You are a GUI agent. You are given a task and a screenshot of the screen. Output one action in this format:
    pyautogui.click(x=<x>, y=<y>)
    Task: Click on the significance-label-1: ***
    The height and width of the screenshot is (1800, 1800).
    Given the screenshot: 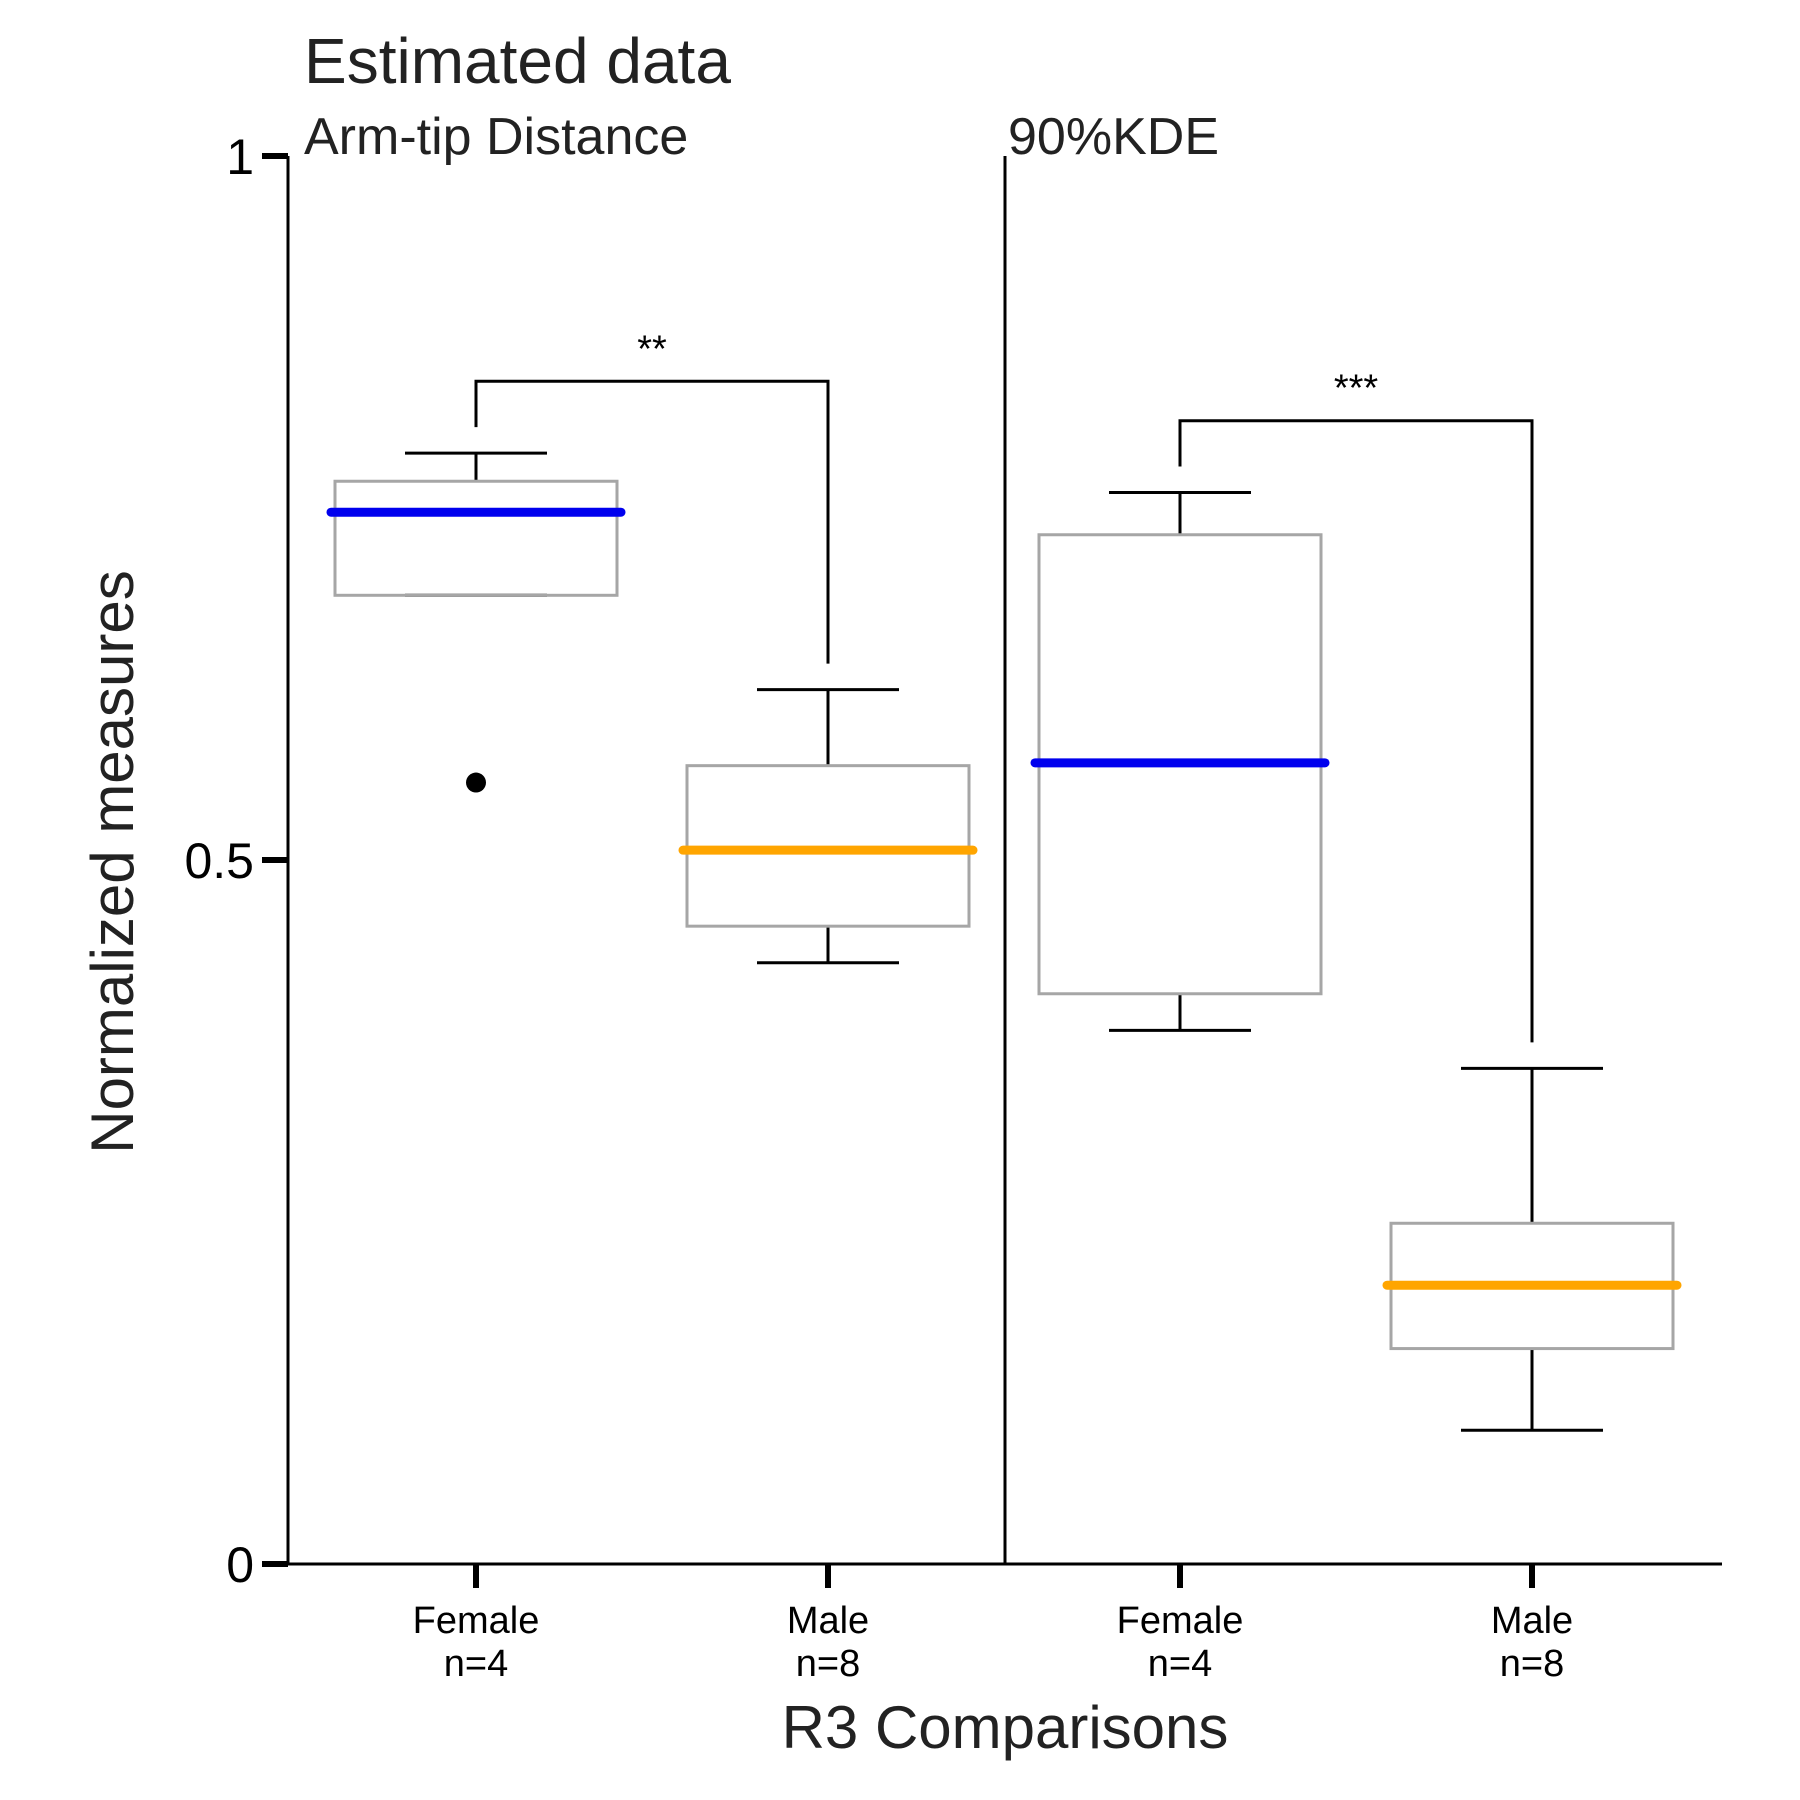 What is the action you would take?
    pyautogui.click(x=1356, y=389)
    